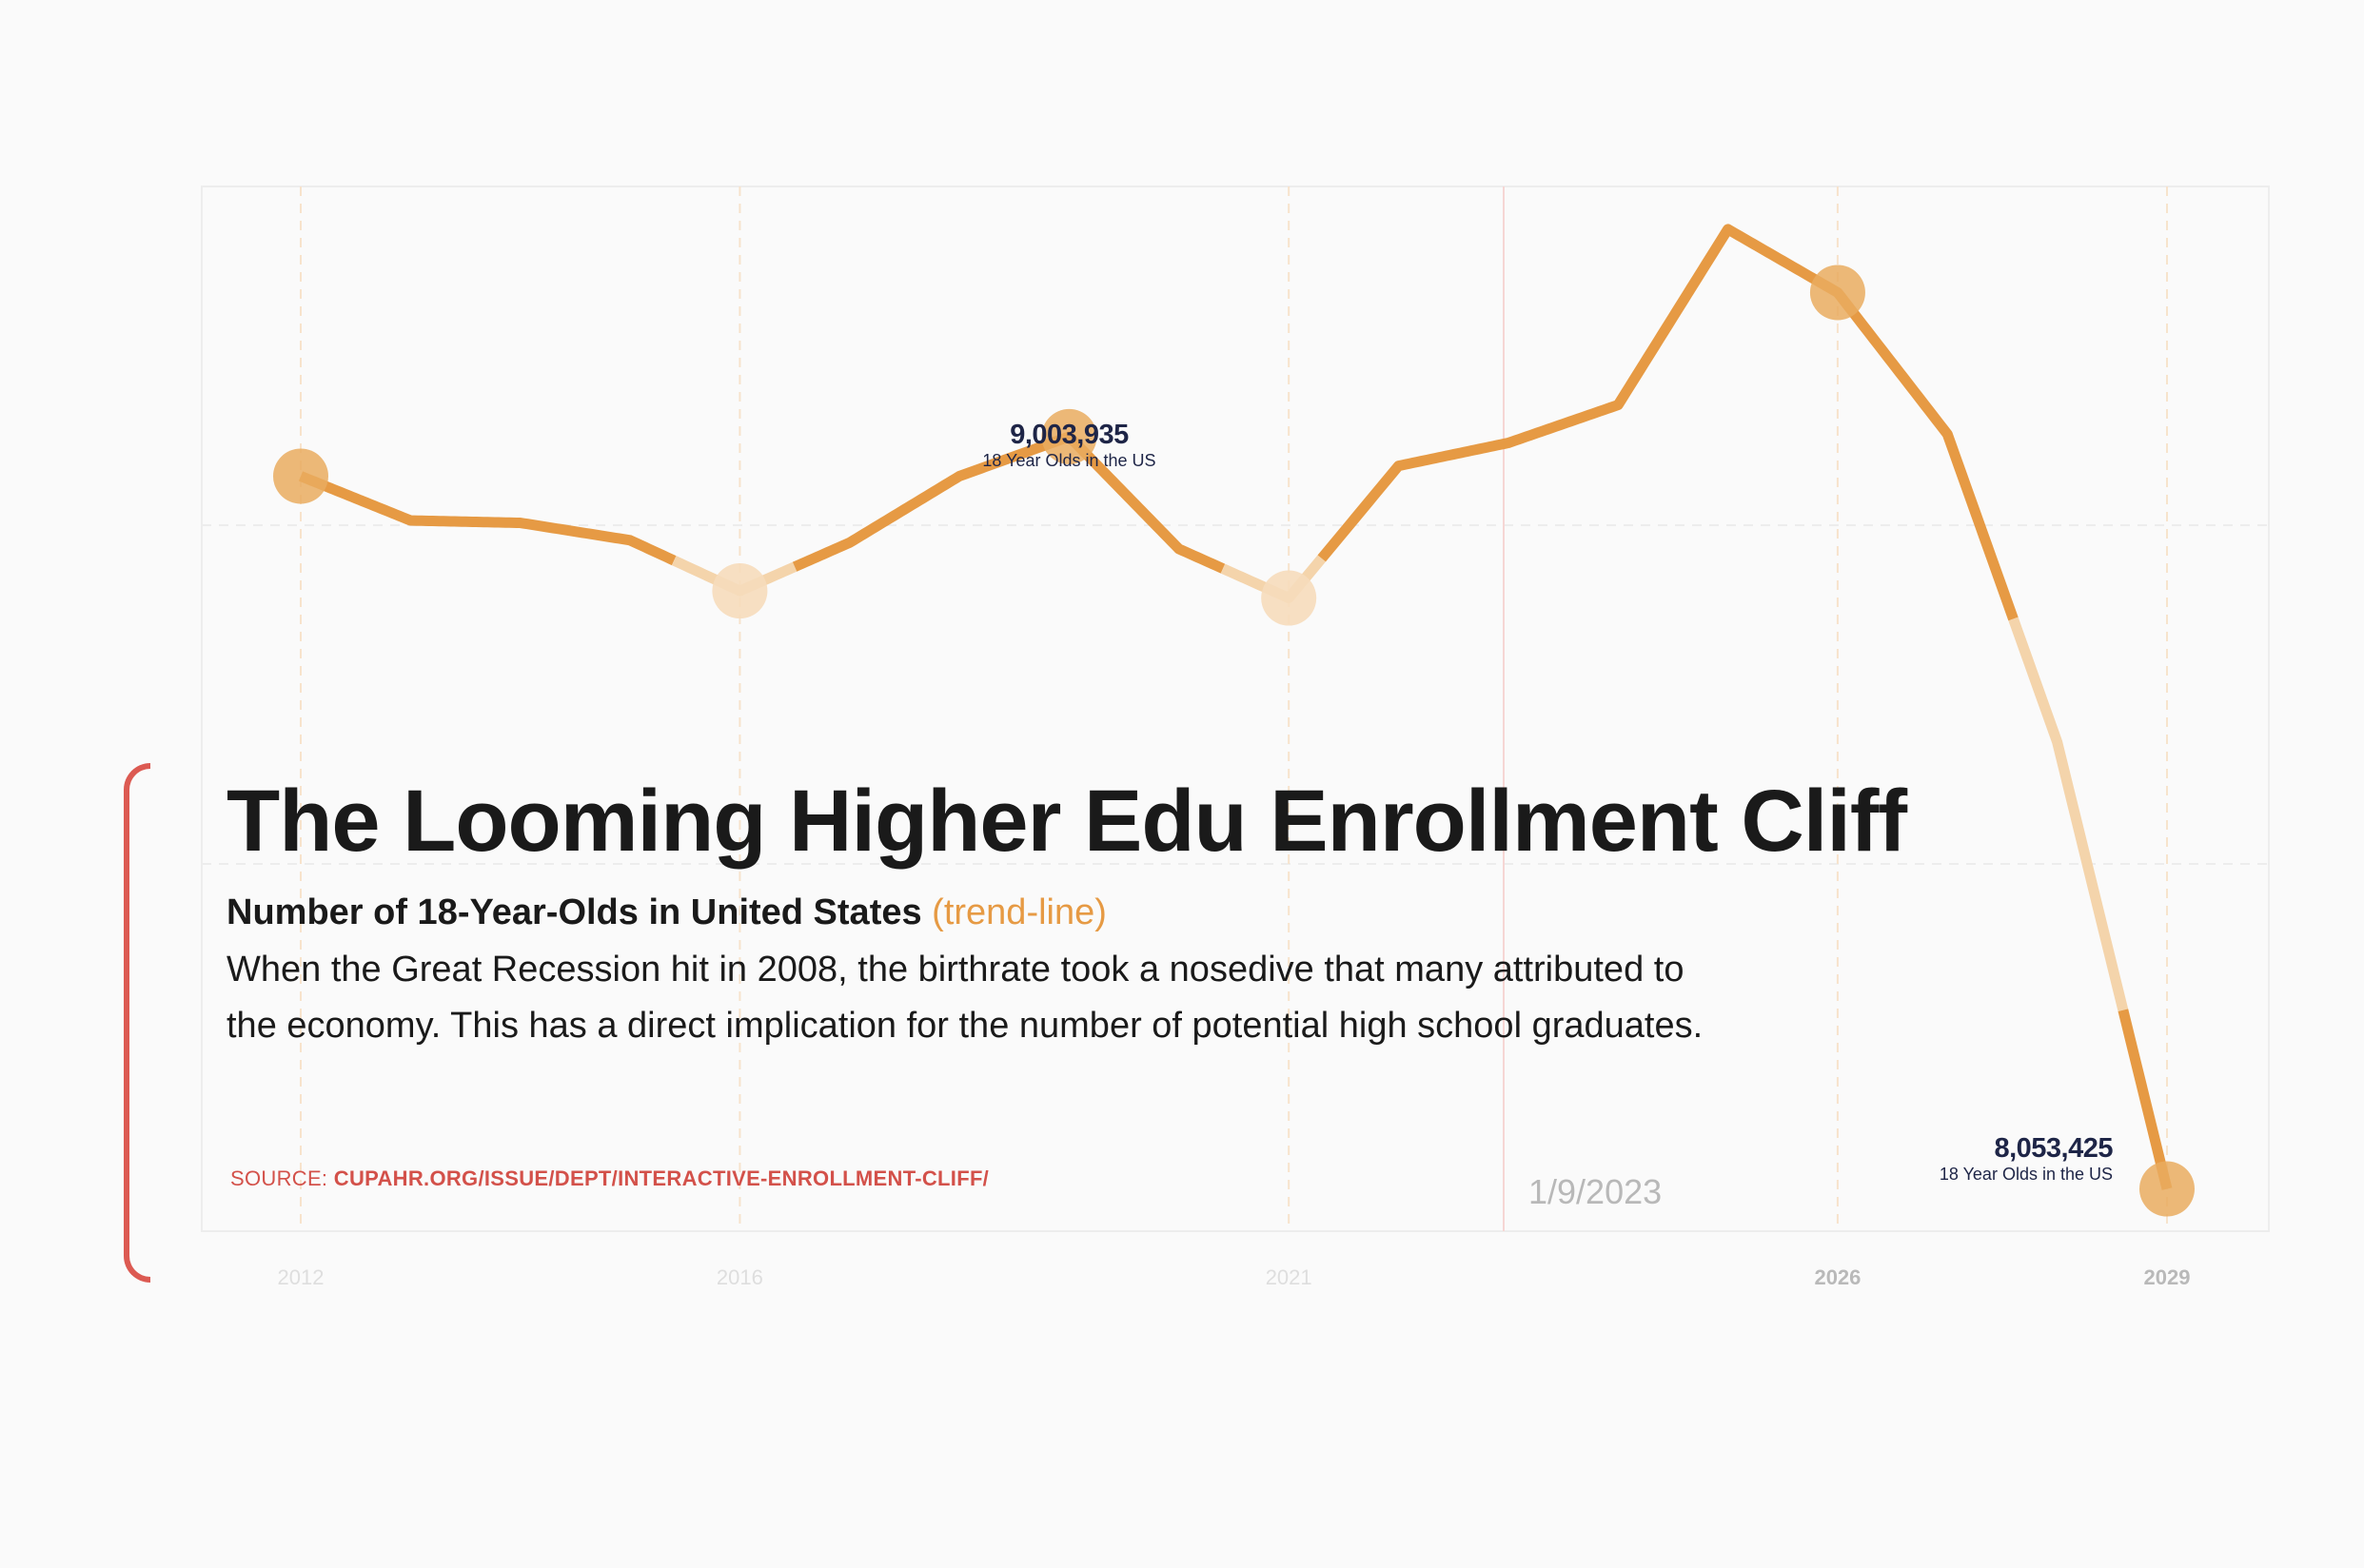 The height and width of the screenshot is (1568, 2364). What do you see at coordinates (1837, 1277) in the screenshot?
I see `x-tick-label: 2026` at bounding box center [1837, 1277].